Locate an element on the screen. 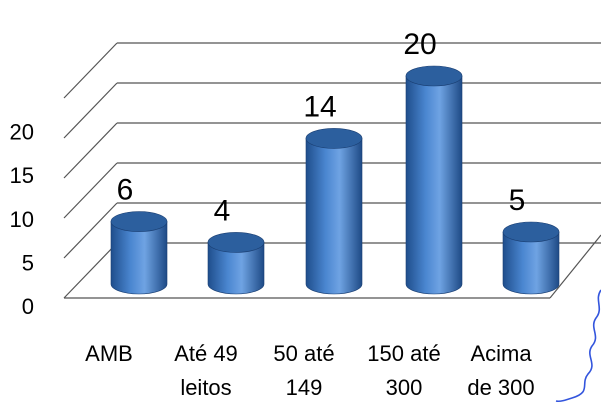  category-label: 149 is located at coordinates (304, 387).